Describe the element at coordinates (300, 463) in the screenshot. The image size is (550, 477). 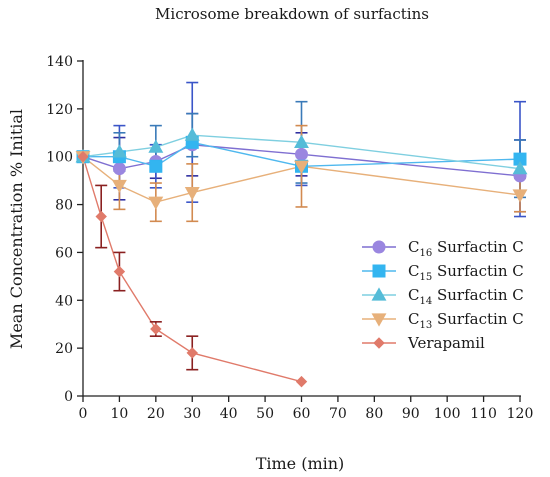
I see `x-axis-label: Time (min)` at that location.